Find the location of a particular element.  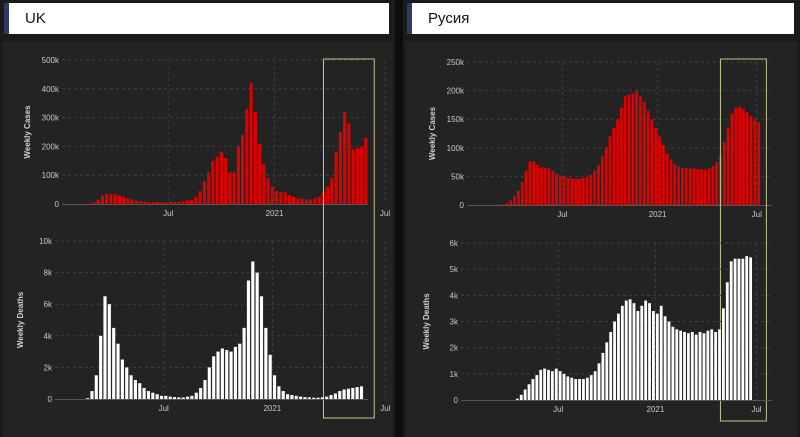

y-axis-label: Weekly Deaths is located at coordinates (20, 319).